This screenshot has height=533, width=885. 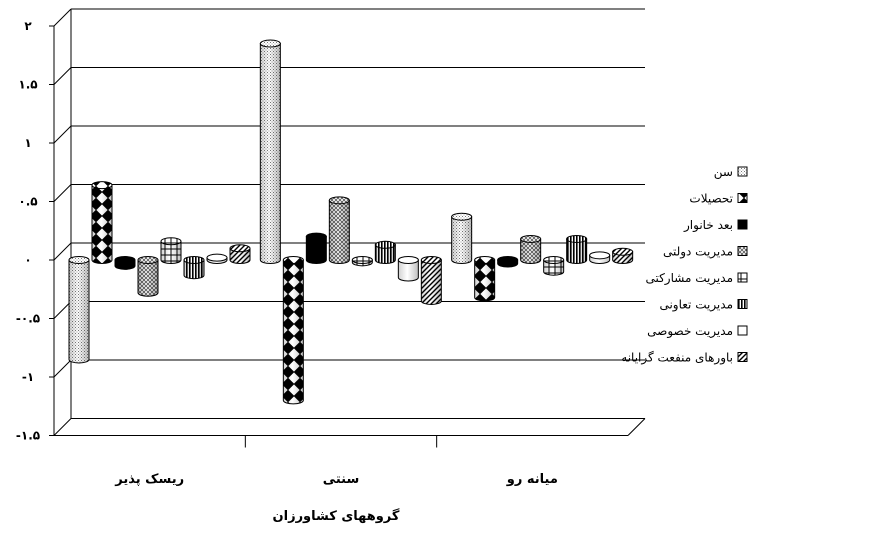 I want to click on x-category-label: میانه رو, so click(x=532, y=479).